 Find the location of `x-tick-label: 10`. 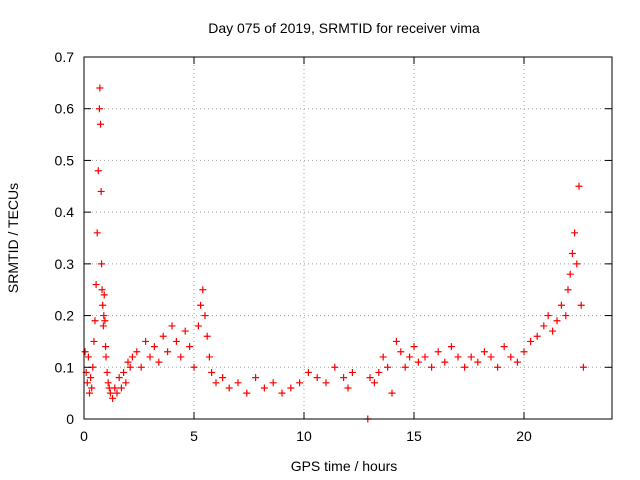

x-tick-label: 10 is located at coordinates (304, 436).